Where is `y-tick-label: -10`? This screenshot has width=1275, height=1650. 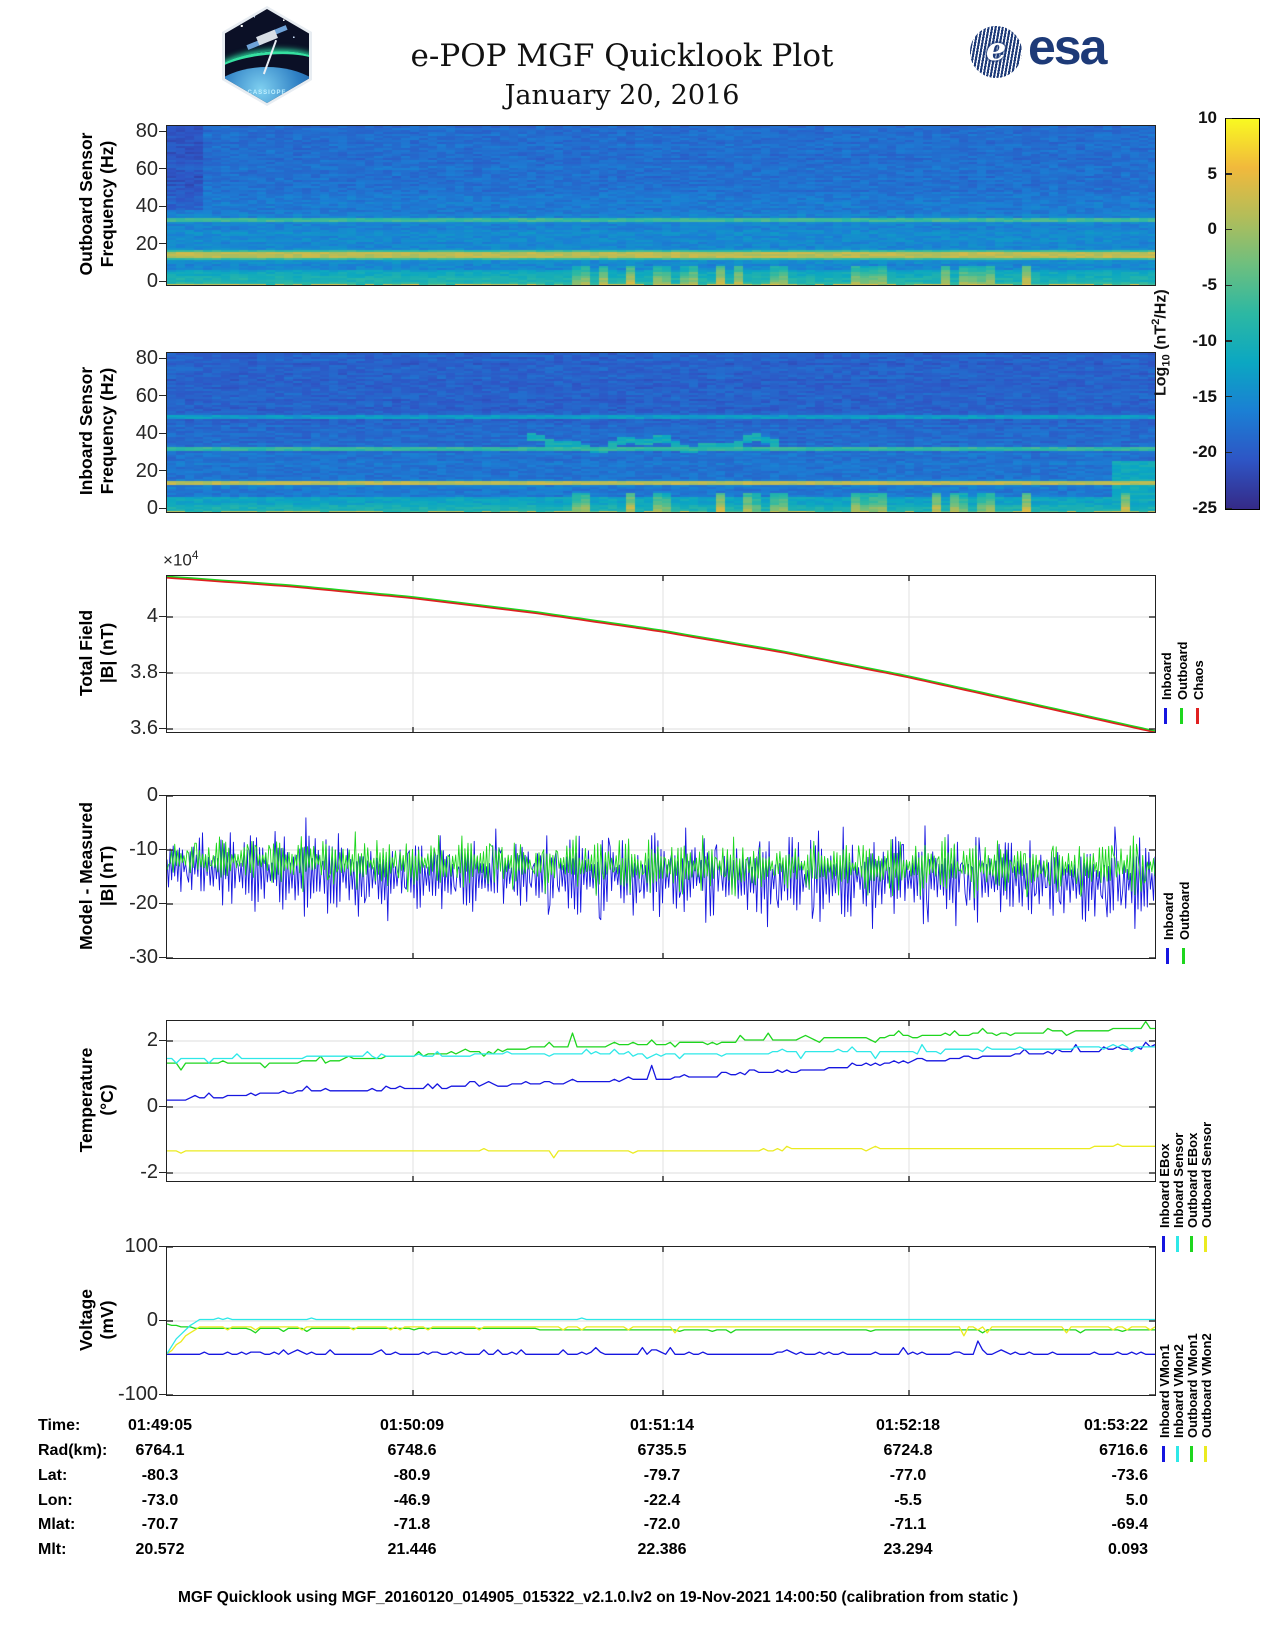
y-tick-label: -10 is located at coordinates (143, 849).